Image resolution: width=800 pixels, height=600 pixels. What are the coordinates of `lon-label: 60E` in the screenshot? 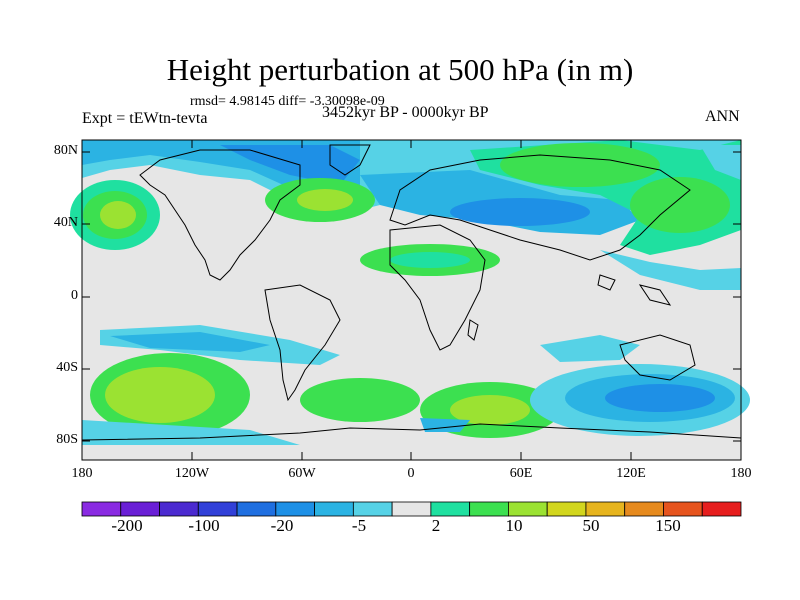 It's located at (521, 473).